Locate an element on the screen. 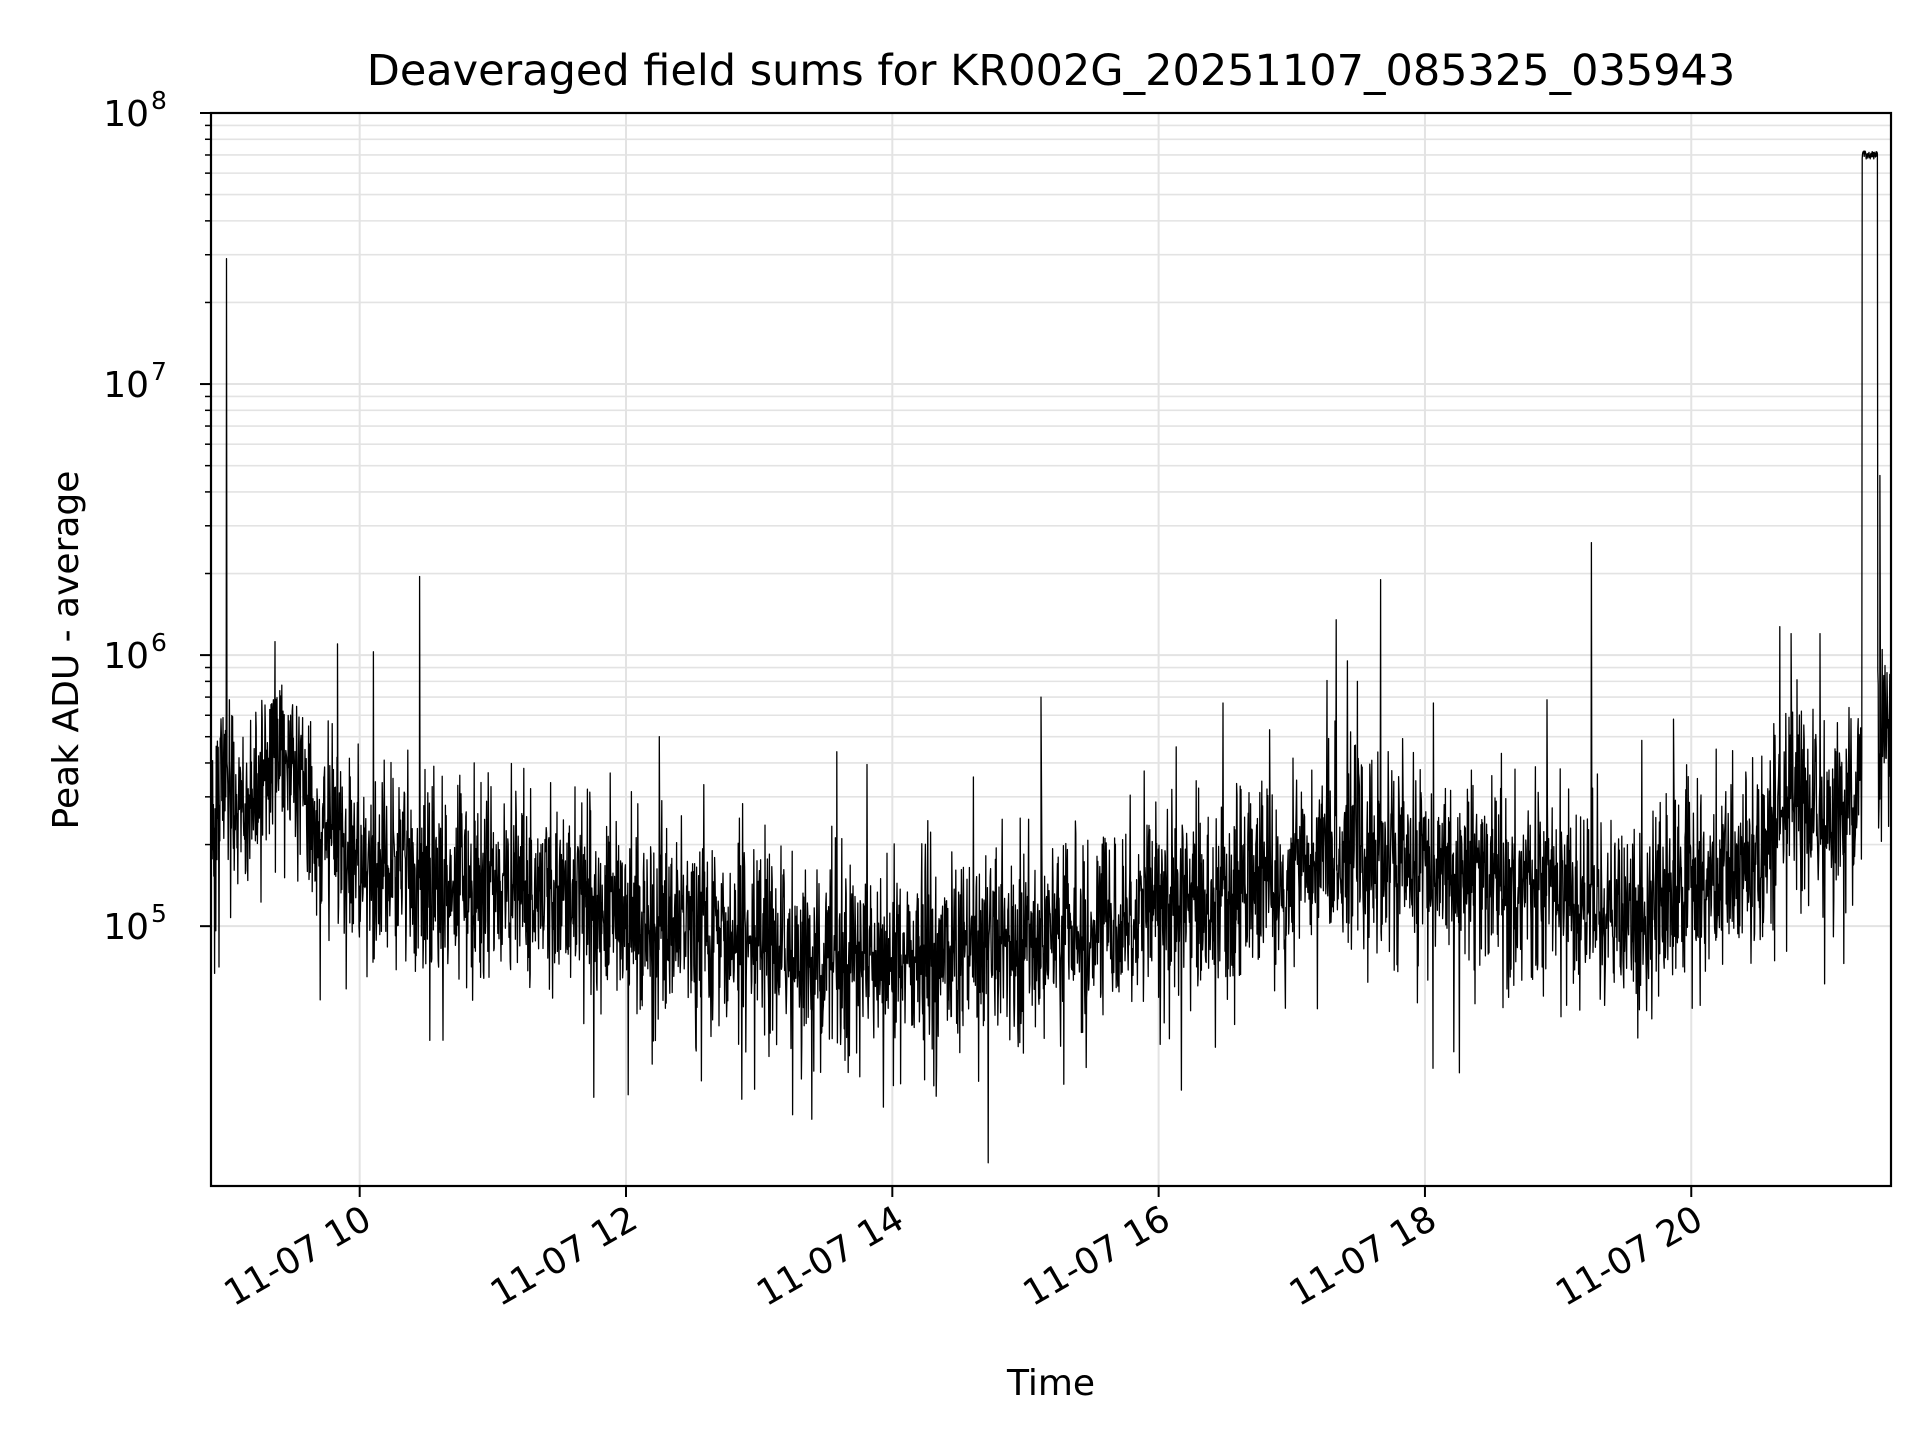  x-axis-label: Time is located at coordinates (1050, 1383).